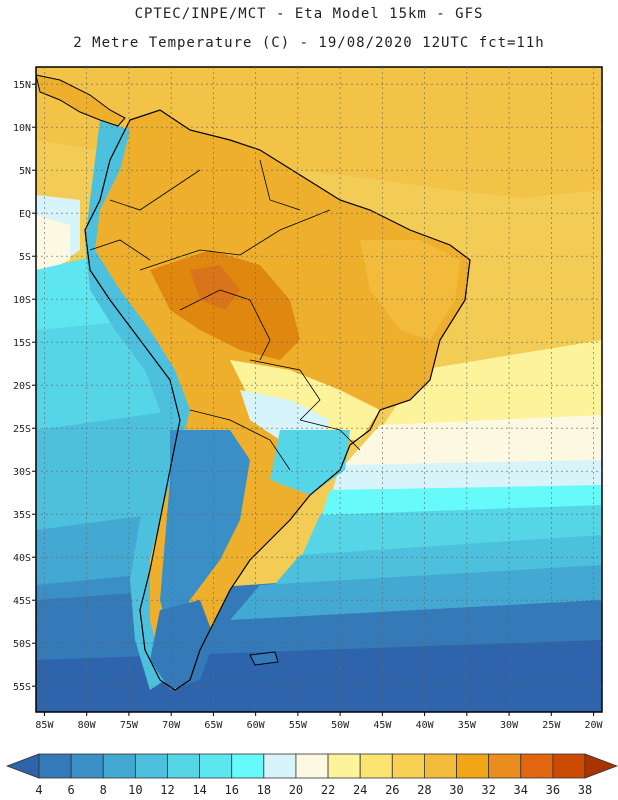 Image resolution: width=618 pixels, height=800 pixels. What do you see at coordinates (22, 85) in the screenshot?
I see `lat-tick-label: 15N` at bounding box center [22, 85].